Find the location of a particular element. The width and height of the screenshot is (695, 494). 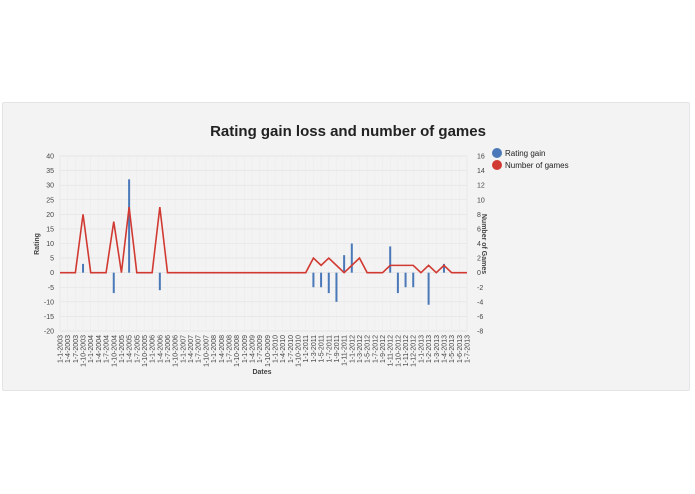

x-tick-label: 1-3-2011 is located at coordinates (314, 349).